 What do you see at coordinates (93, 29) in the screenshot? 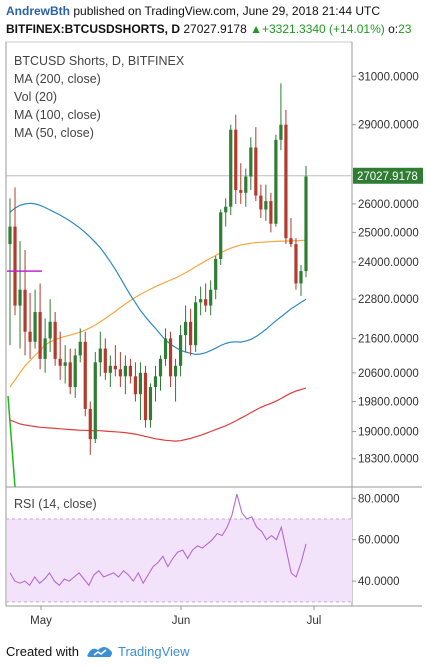
I see `symbol-name: BITFINEX:BTCUSDSHORTS, D` at bounding box center [93, 29].